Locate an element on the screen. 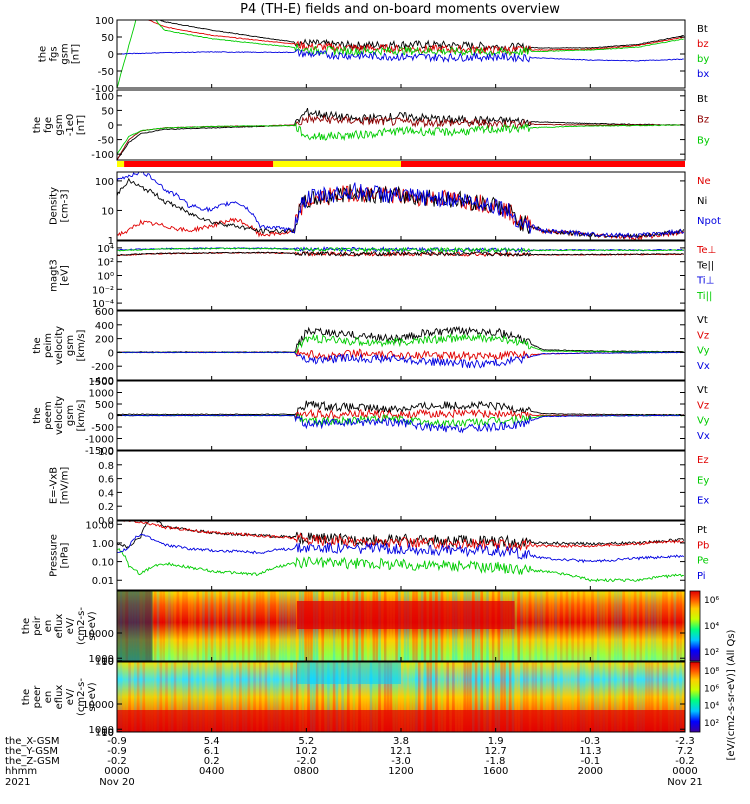  legend-entry-temperature: Ti|| is located at coordinates (704, 296).